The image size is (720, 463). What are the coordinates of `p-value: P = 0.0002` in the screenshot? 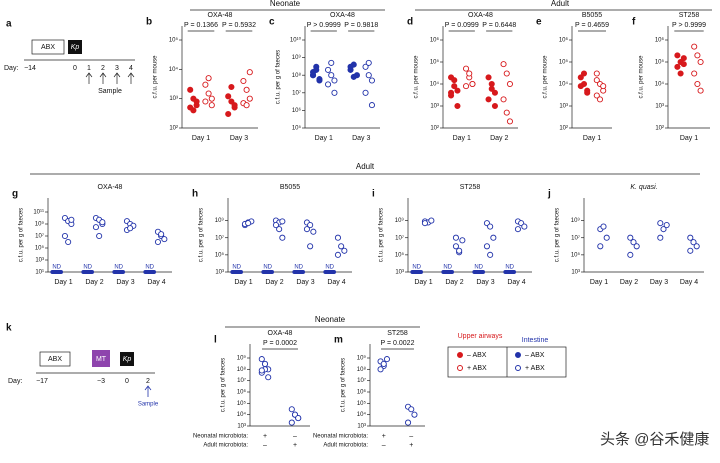 It's located at (280, 343).